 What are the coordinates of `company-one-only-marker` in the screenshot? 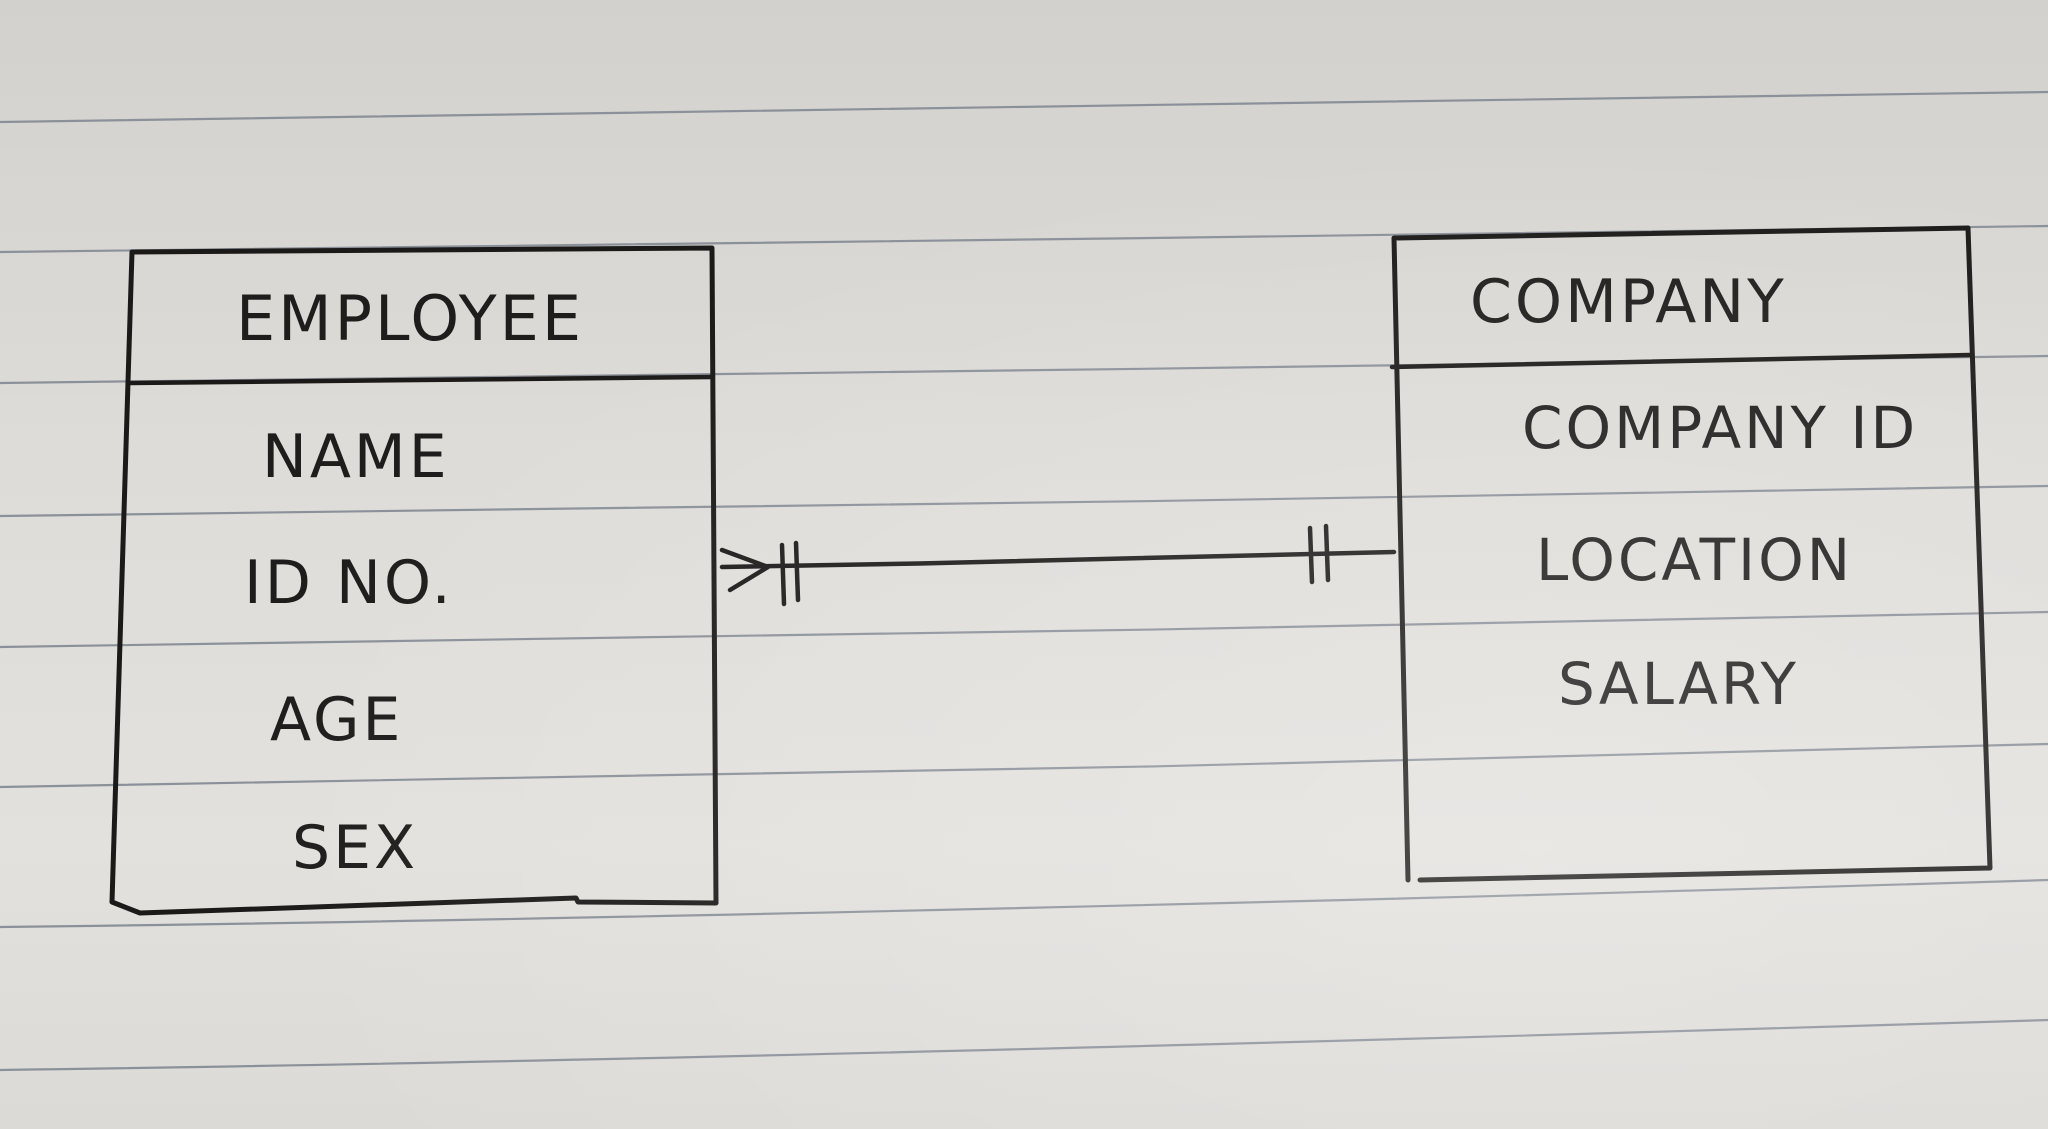 It's located at (1319, 554).